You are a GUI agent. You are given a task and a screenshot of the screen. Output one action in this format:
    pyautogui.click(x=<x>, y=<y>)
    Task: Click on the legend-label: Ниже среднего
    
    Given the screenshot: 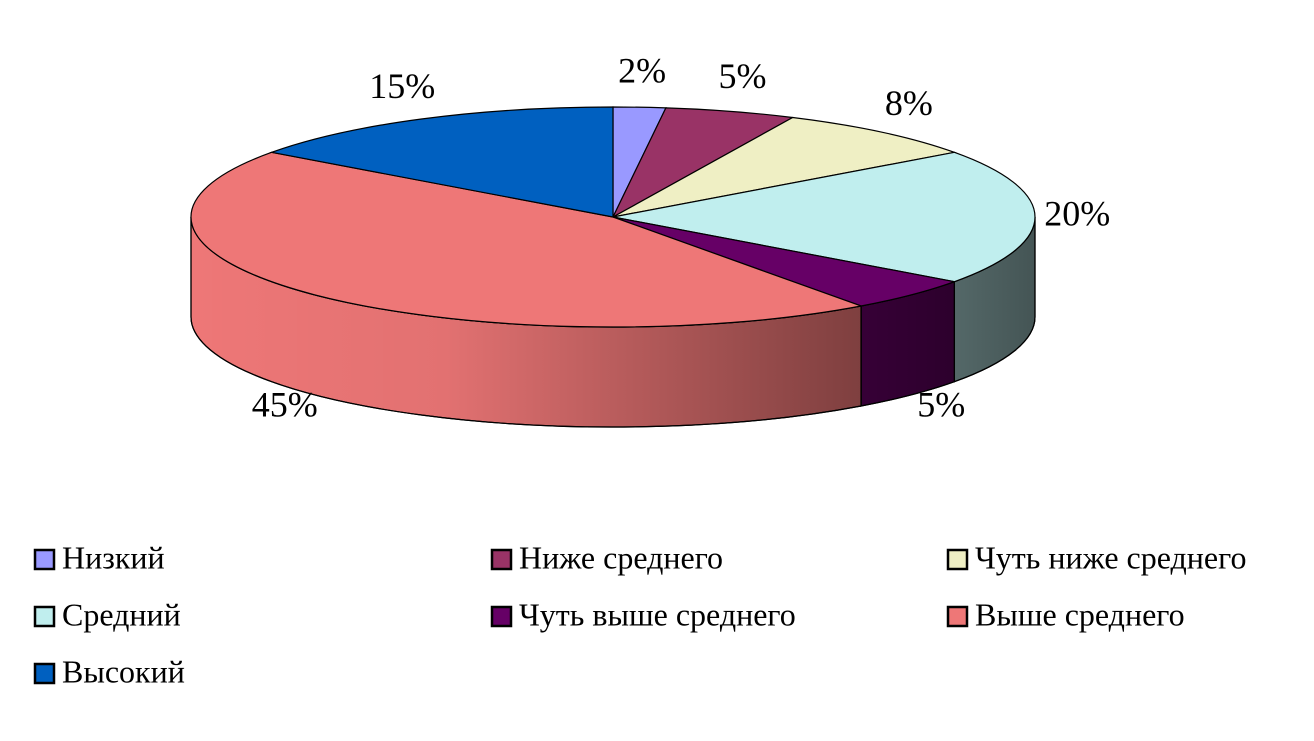 What is the action you would take?
    pyautogui.click(x=621, y=557)
    